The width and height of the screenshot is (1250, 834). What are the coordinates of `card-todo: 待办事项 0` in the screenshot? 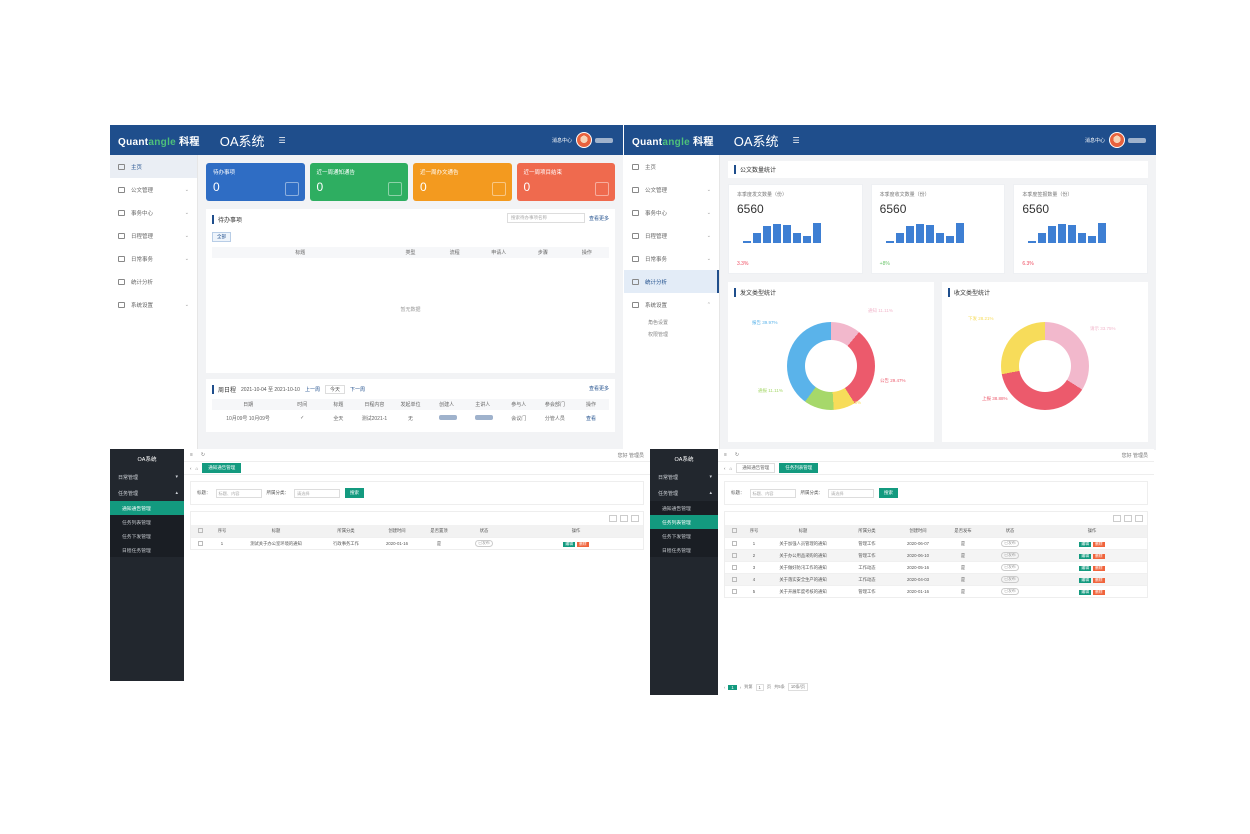 It's located at (255, 182).